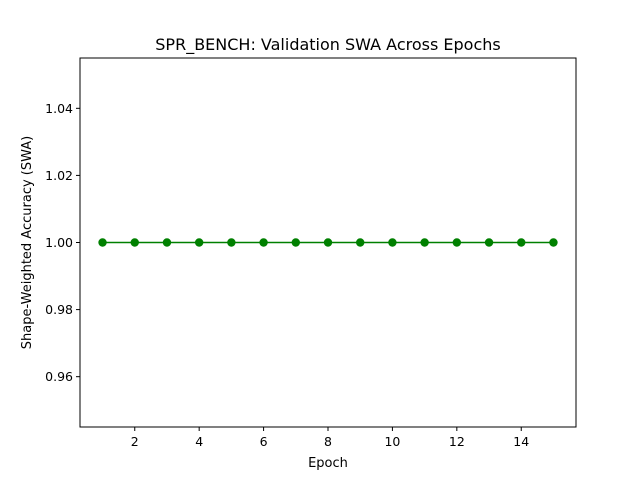 This screenshot has width=640, height=480. What do you see at coordinates (59, 242) in the screenshot?
I see `y-tick-label: 1.00` at bounding box center [59, 242].